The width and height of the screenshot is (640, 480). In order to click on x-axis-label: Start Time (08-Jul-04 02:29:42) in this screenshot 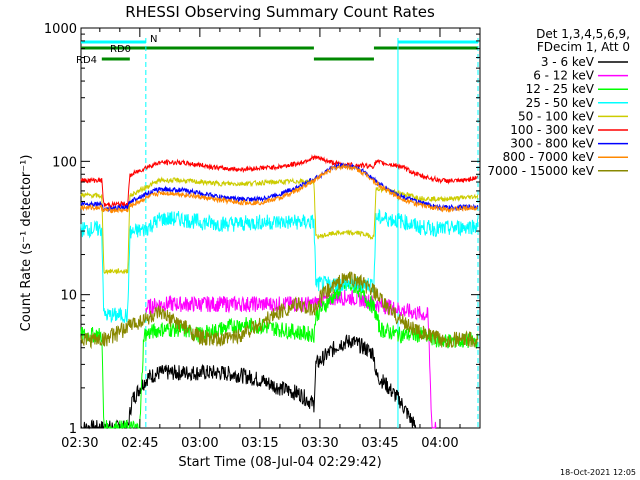, I will do `click(279, 462)`.